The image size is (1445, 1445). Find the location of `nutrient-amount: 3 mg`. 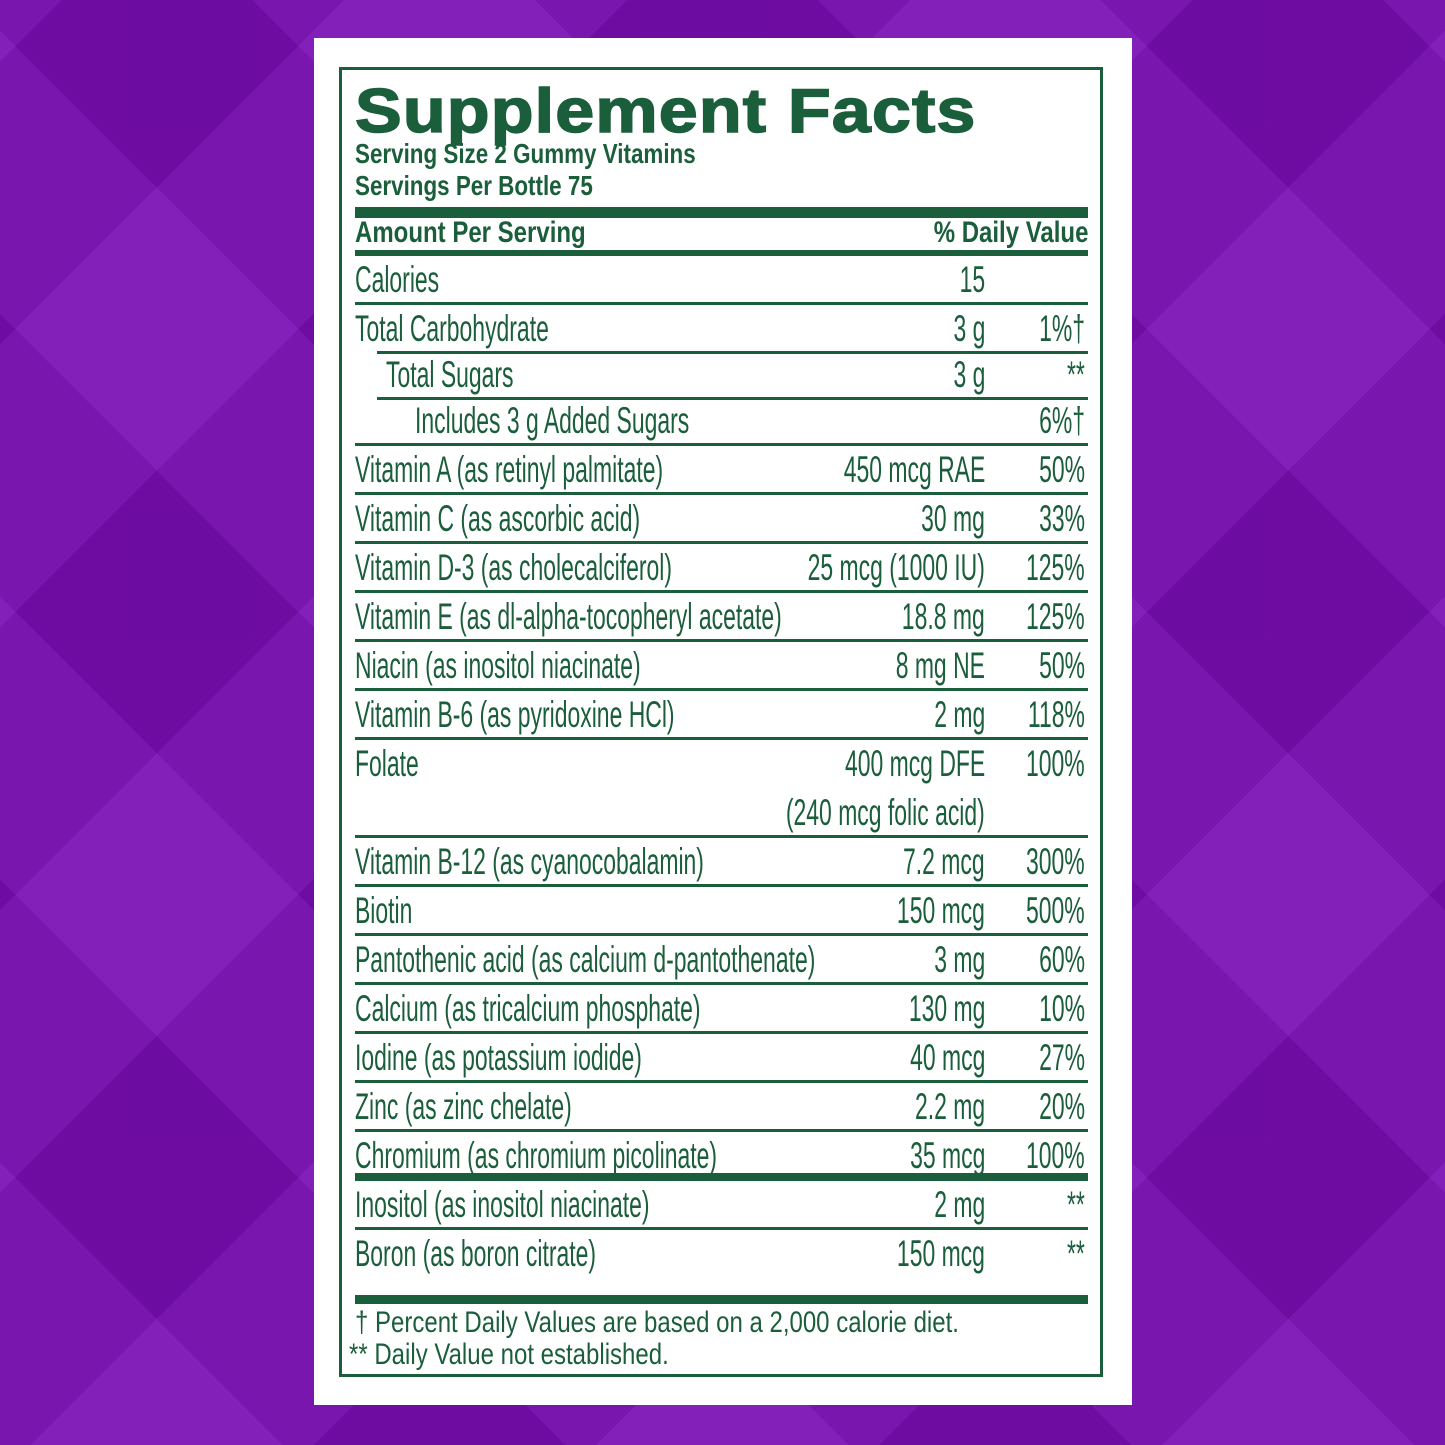

nutrient-amount: 3 mg is located at coordinates (959, 959).